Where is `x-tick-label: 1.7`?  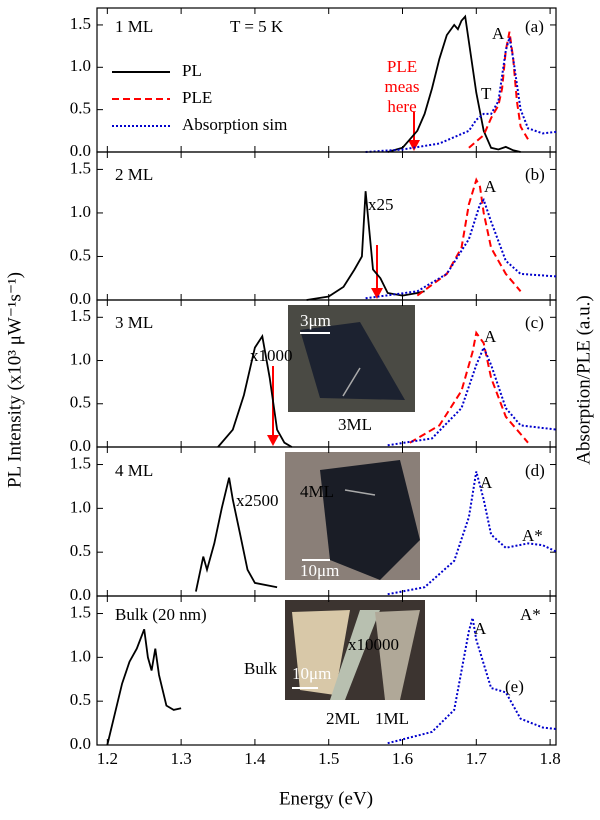 x-tick-label: 1.7 is located at coordinates (477, 758).